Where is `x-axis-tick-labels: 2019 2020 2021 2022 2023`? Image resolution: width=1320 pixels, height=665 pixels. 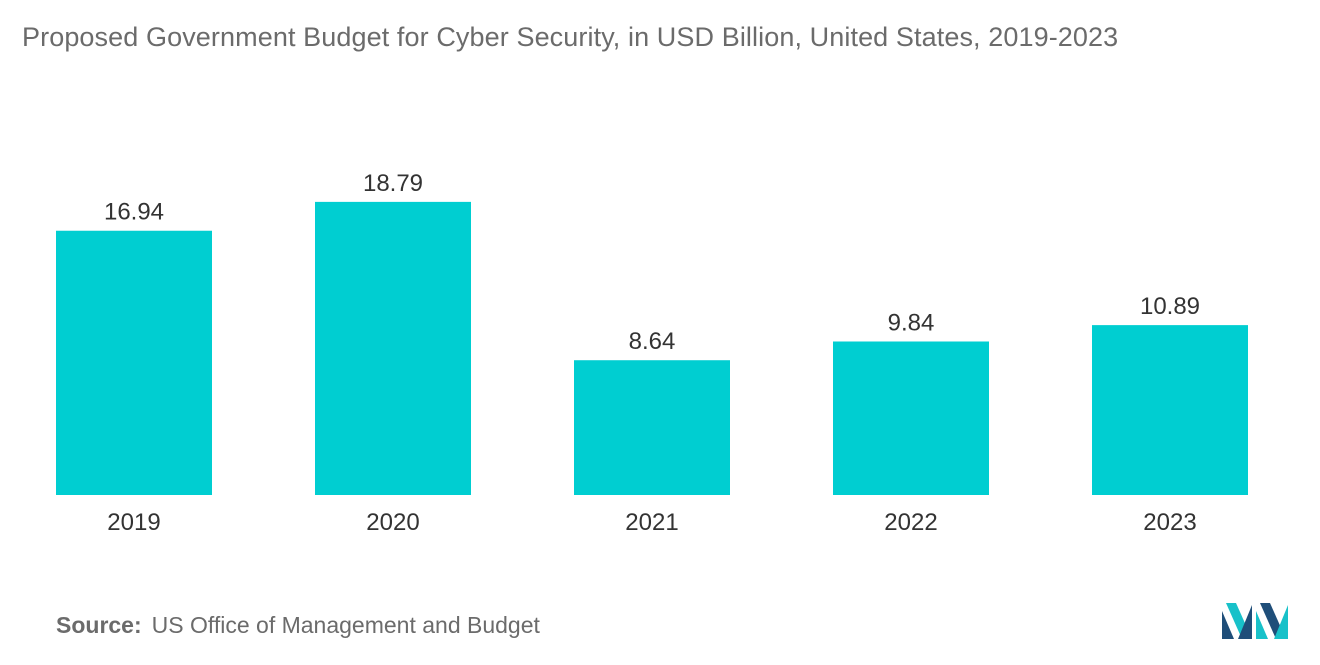
x-axis-tick-labels: 2019 2020 2021 2022 2023 is located at coordinates (651, 522).